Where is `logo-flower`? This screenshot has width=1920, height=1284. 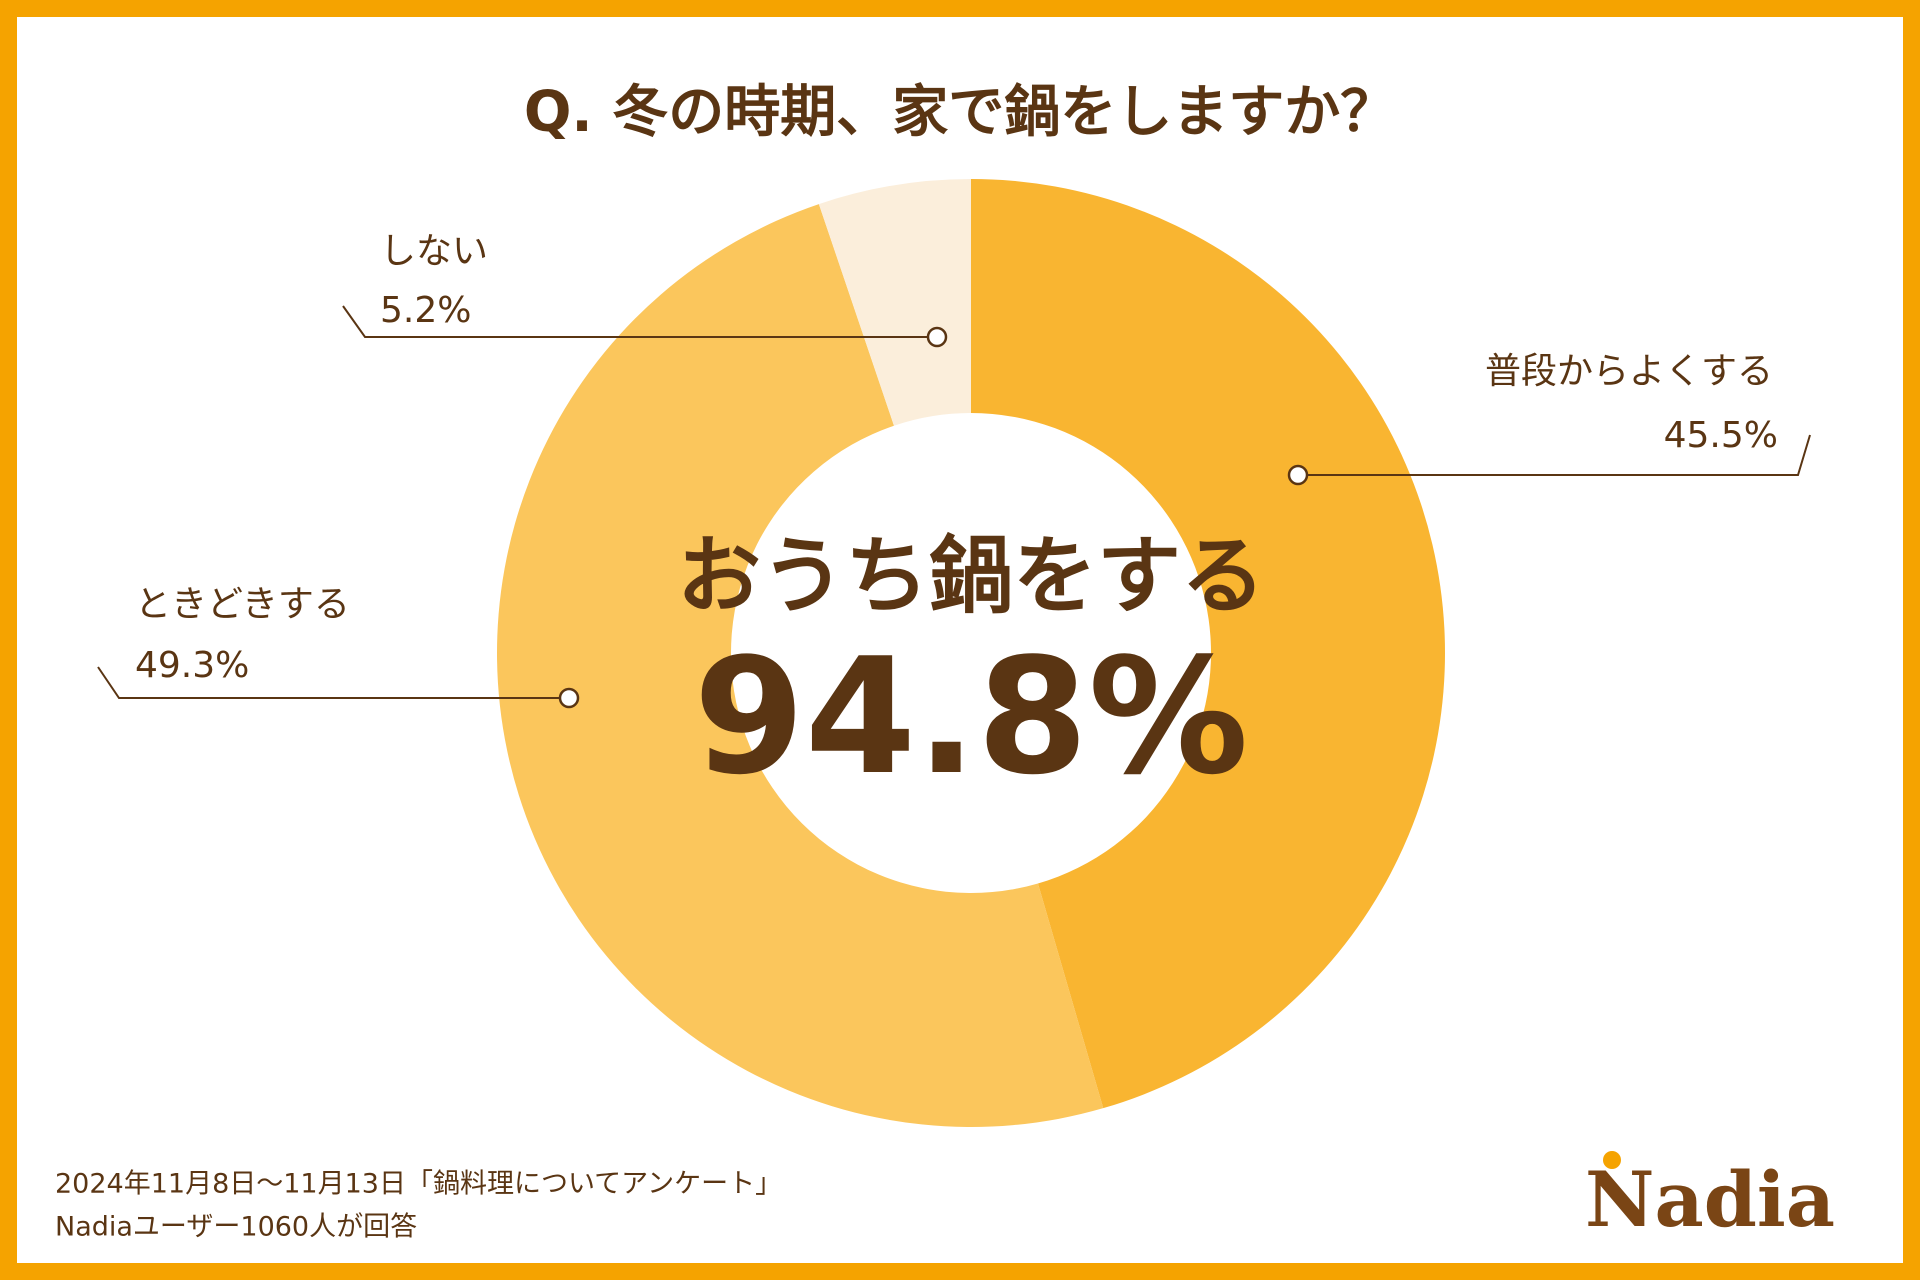
logo-flower is located at coordinates (1612, 1160).